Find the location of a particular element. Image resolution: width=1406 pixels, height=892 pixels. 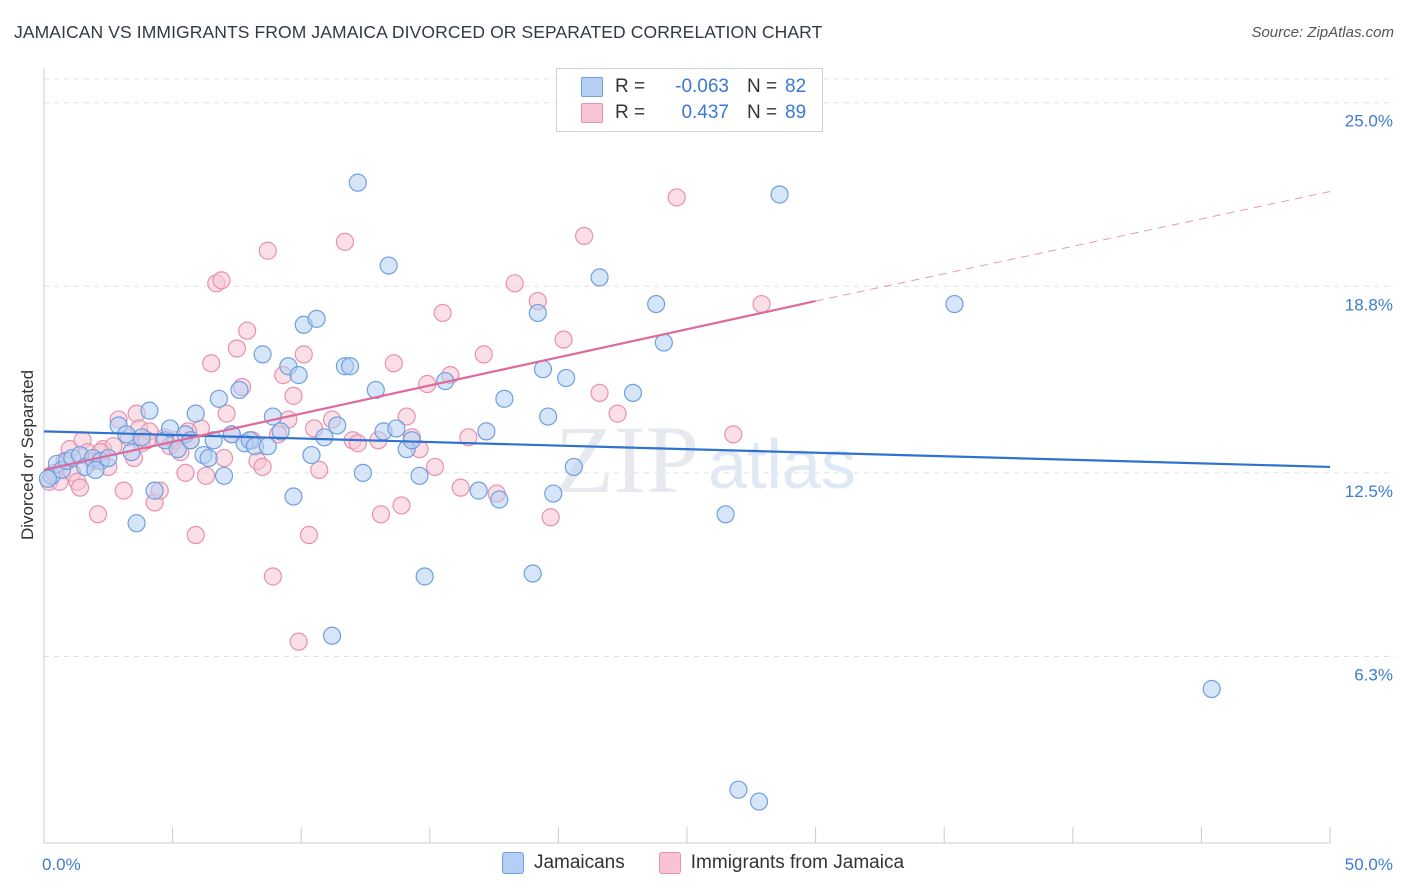

legend-item-immigrants: Immigrants from Jamaica is located at coordinates (781, 863).